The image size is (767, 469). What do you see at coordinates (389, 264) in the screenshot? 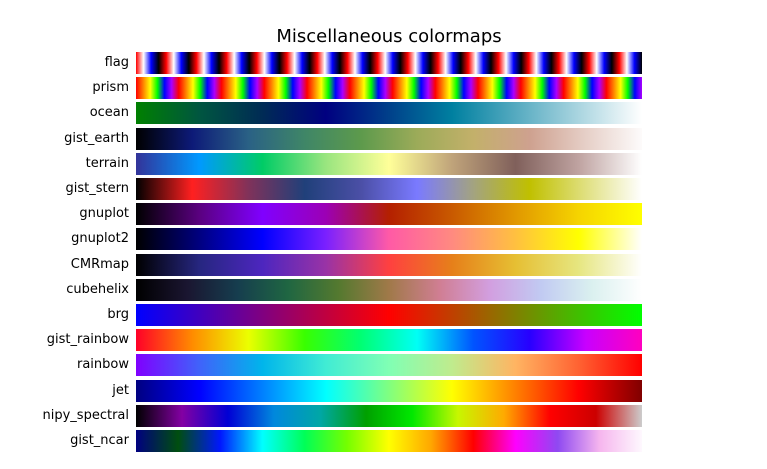
I see `colormap-bar-cmrmap` at bounding box center [389, 264].